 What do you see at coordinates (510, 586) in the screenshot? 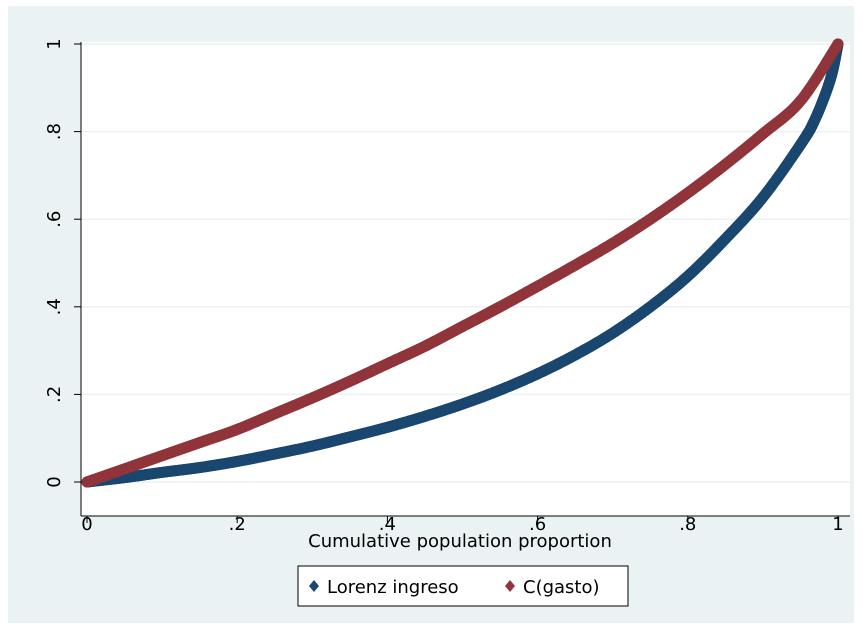
I see `legend-marker-gasto` at bounding box center [510, 586].